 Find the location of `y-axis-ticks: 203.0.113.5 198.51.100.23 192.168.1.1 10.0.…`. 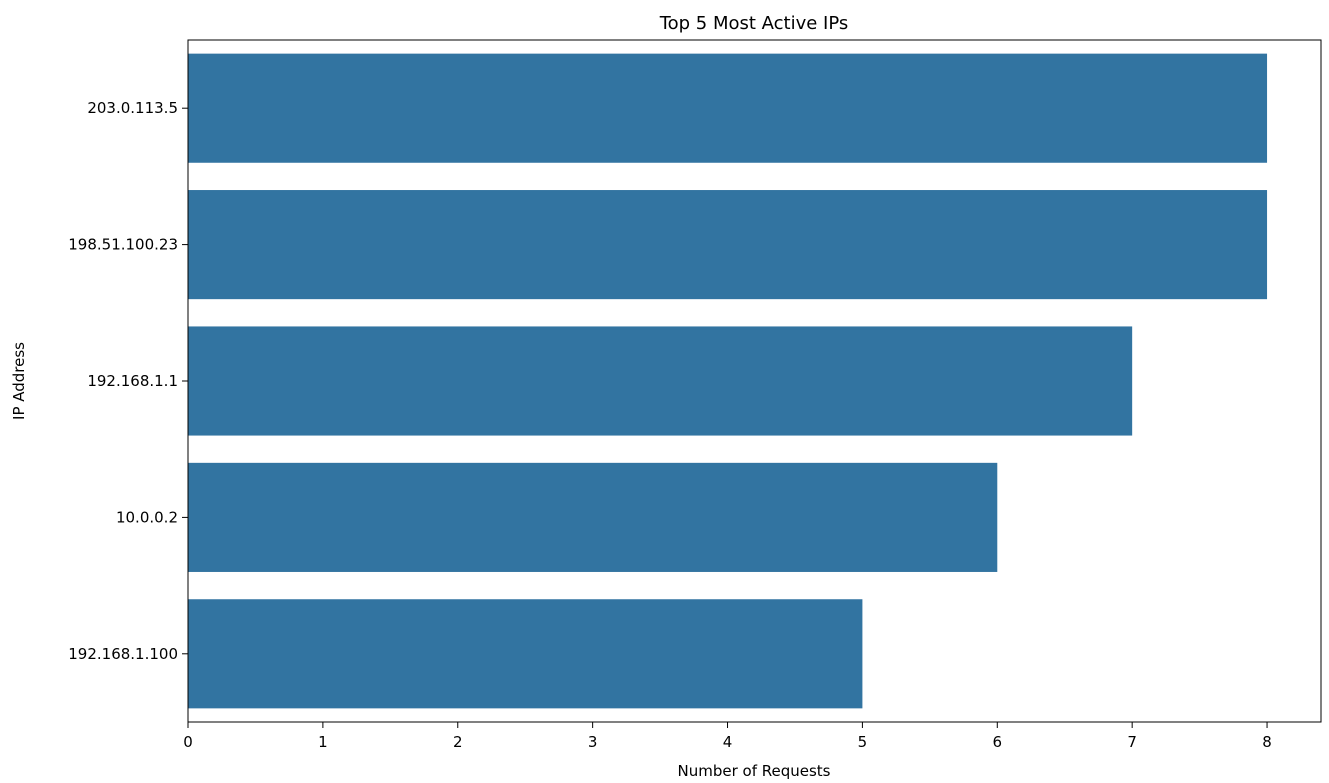

y-axis-ticks: 203.0.113.5 198.51.100.23 192.168.1.1 10.0.… is located at coordinates (128, 381).